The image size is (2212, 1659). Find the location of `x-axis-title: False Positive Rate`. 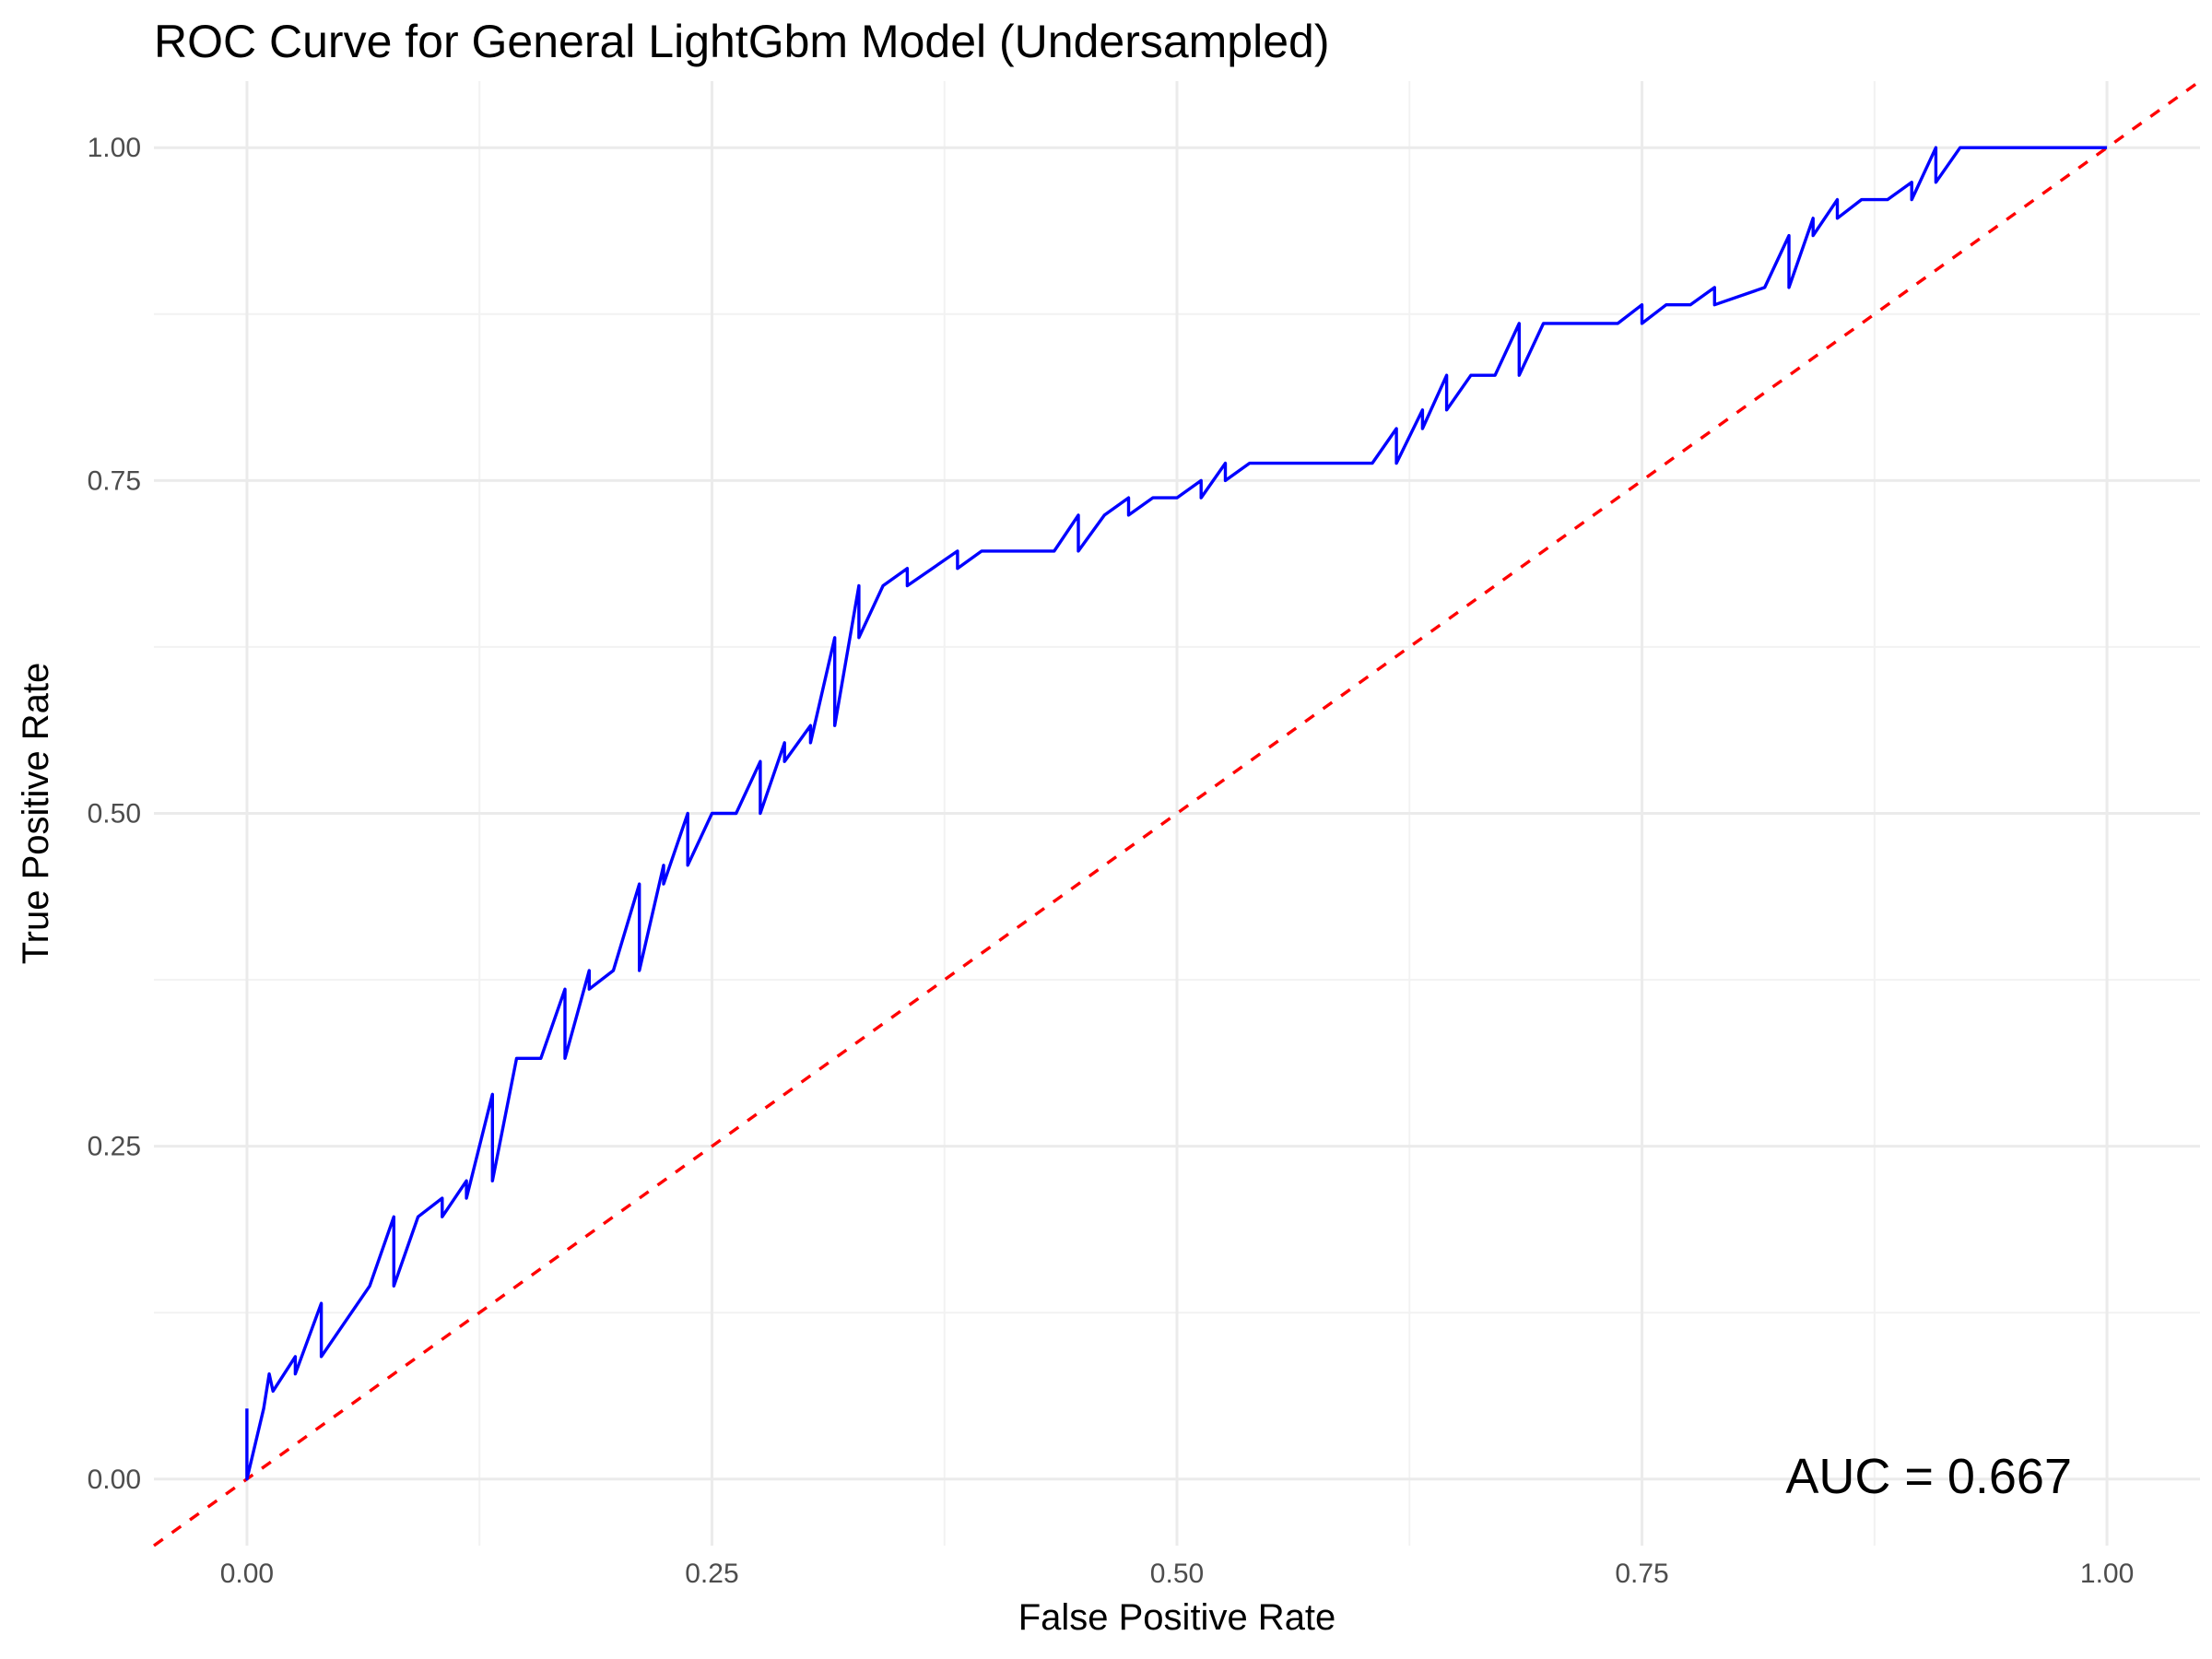

x-axis-title: False Positive Rate is located at coordinates (1177, 1617).